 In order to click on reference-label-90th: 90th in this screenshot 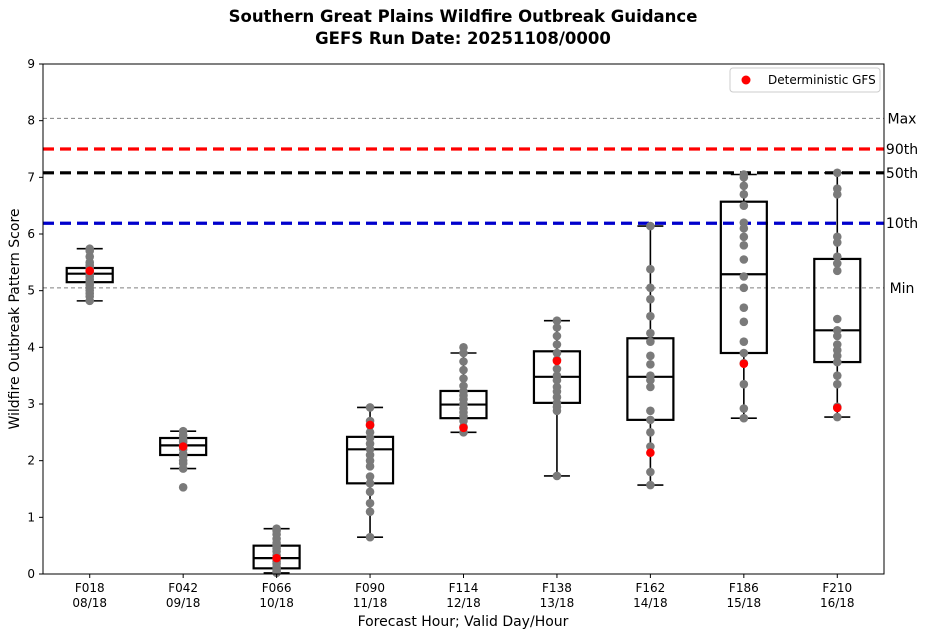, I will do `click(902, 150)`.